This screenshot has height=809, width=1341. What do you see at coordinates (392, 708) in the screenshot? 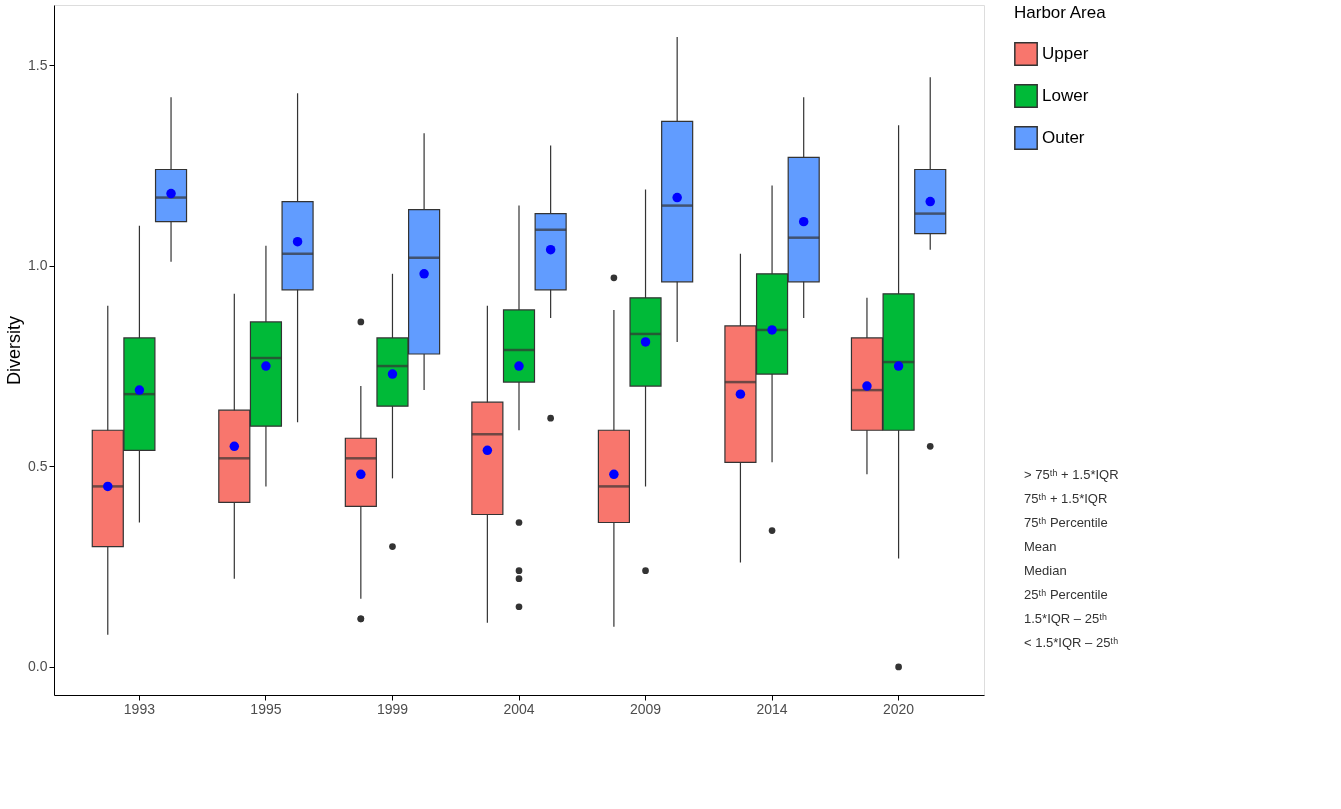
I see `x-tick-label: 1999` at bounding box center [392, 708].